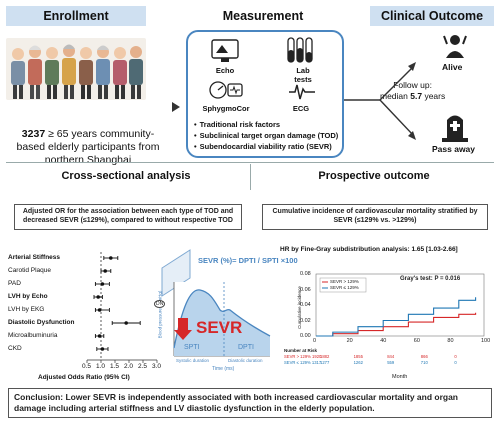 Image resolution: width=500 pixels, height=421 pixels. Describe the element at coordinates (305, 336) in the screenshot. I see `km-y-tick-label: 0.00` at that location.